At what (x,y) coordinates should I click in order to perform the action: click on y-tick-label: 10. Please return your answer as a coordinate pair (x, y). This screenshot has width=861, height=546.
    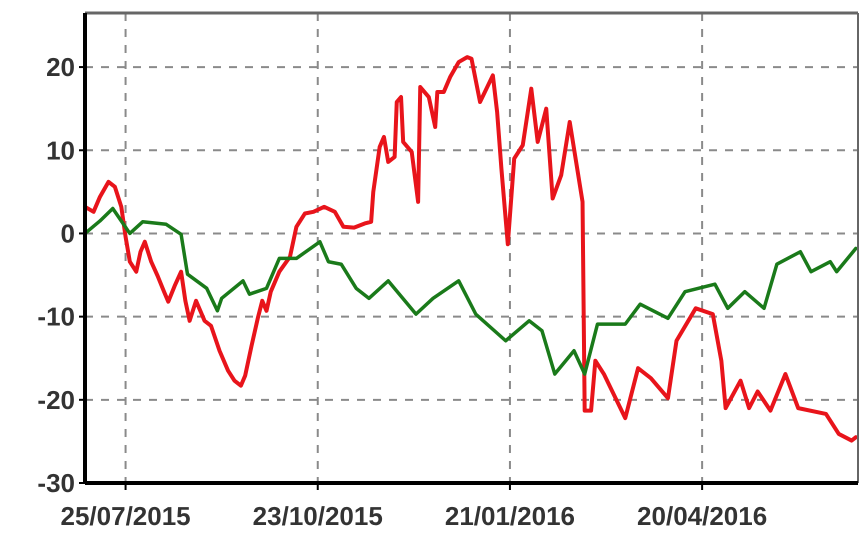
    Looking at the image, I should click on (60, 150).